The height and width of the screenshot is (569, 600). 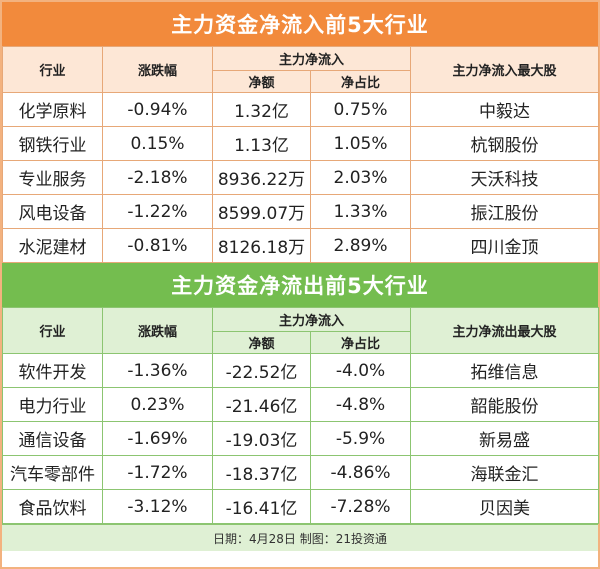 What do you see at coordinates (52, 438) in the screenshot?
I see `cell-industry: 通信设备` at bounding box center [52, 438].